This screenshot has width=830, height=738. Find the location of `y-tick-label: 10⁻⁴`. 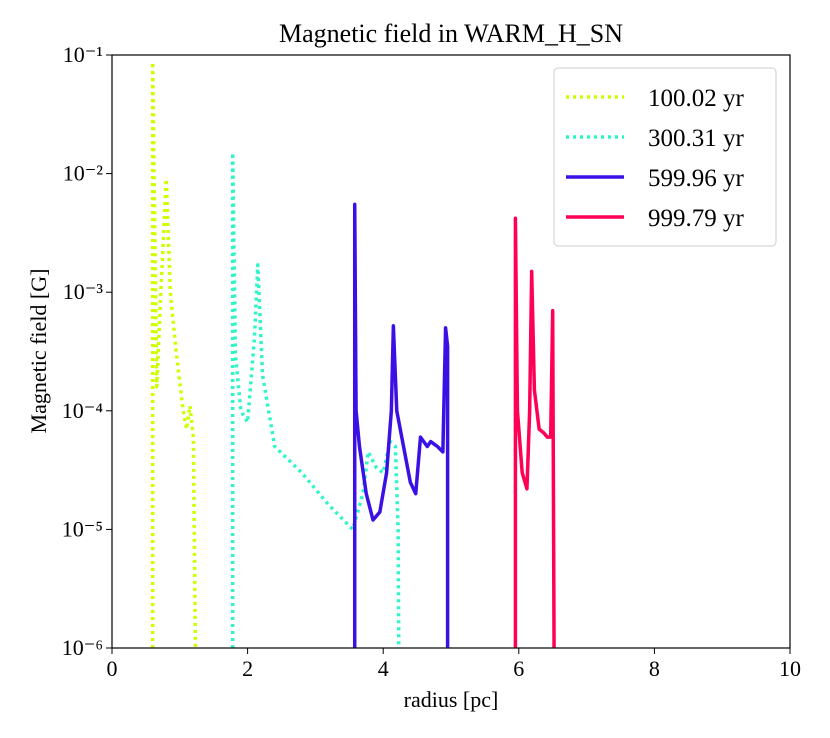

y-tick-label: 10⁻⁴ is located at coordinates (83, 410).